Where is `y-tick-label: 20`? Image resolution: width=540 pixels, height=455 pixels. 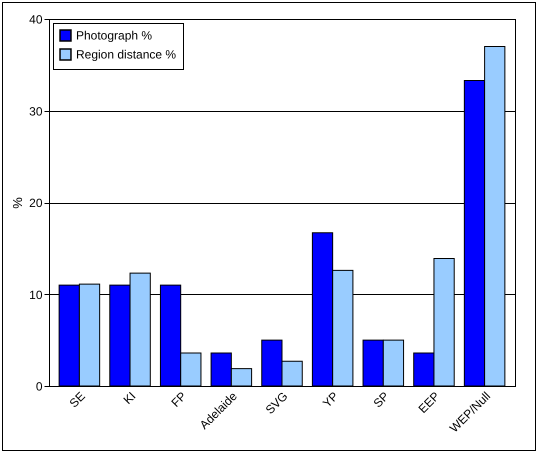 y-tick-label: 20 is located at coordinates (36, 203).